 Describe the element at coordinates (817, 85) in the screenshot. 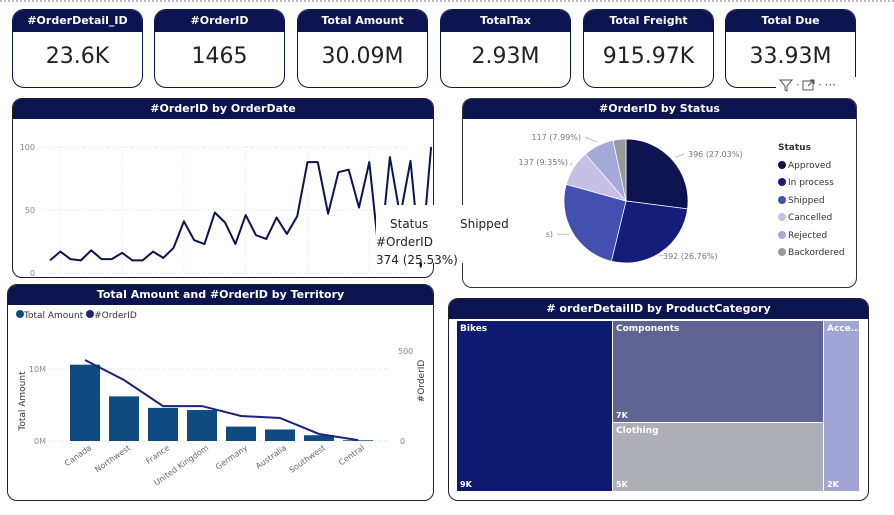

I see `visual-header-toolbar: - - ···` at that location.